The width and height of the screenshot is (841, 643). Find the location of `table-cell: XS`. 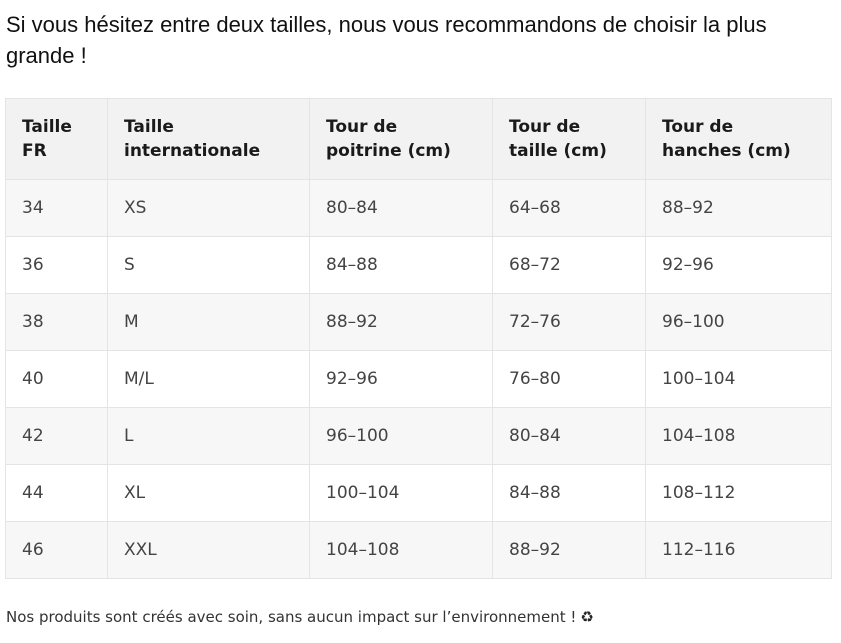

table-cell: XS is located at coordinates (208, 208).